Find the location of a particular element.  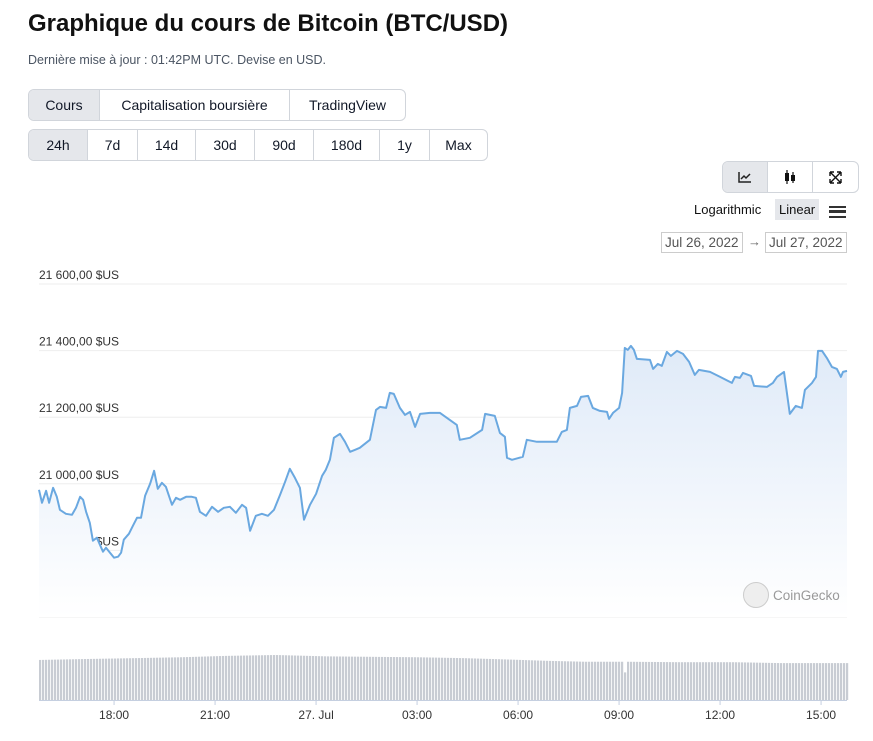

x-tick-label: 21:00 is located at coordinates (215, 715).